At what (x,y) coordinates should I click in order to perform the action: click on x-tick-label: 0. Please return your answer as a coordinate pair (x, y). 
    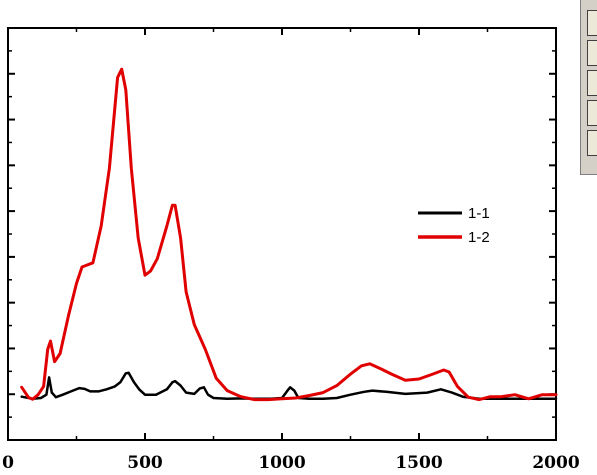
    Looking at the image, I should click on (8, 463).